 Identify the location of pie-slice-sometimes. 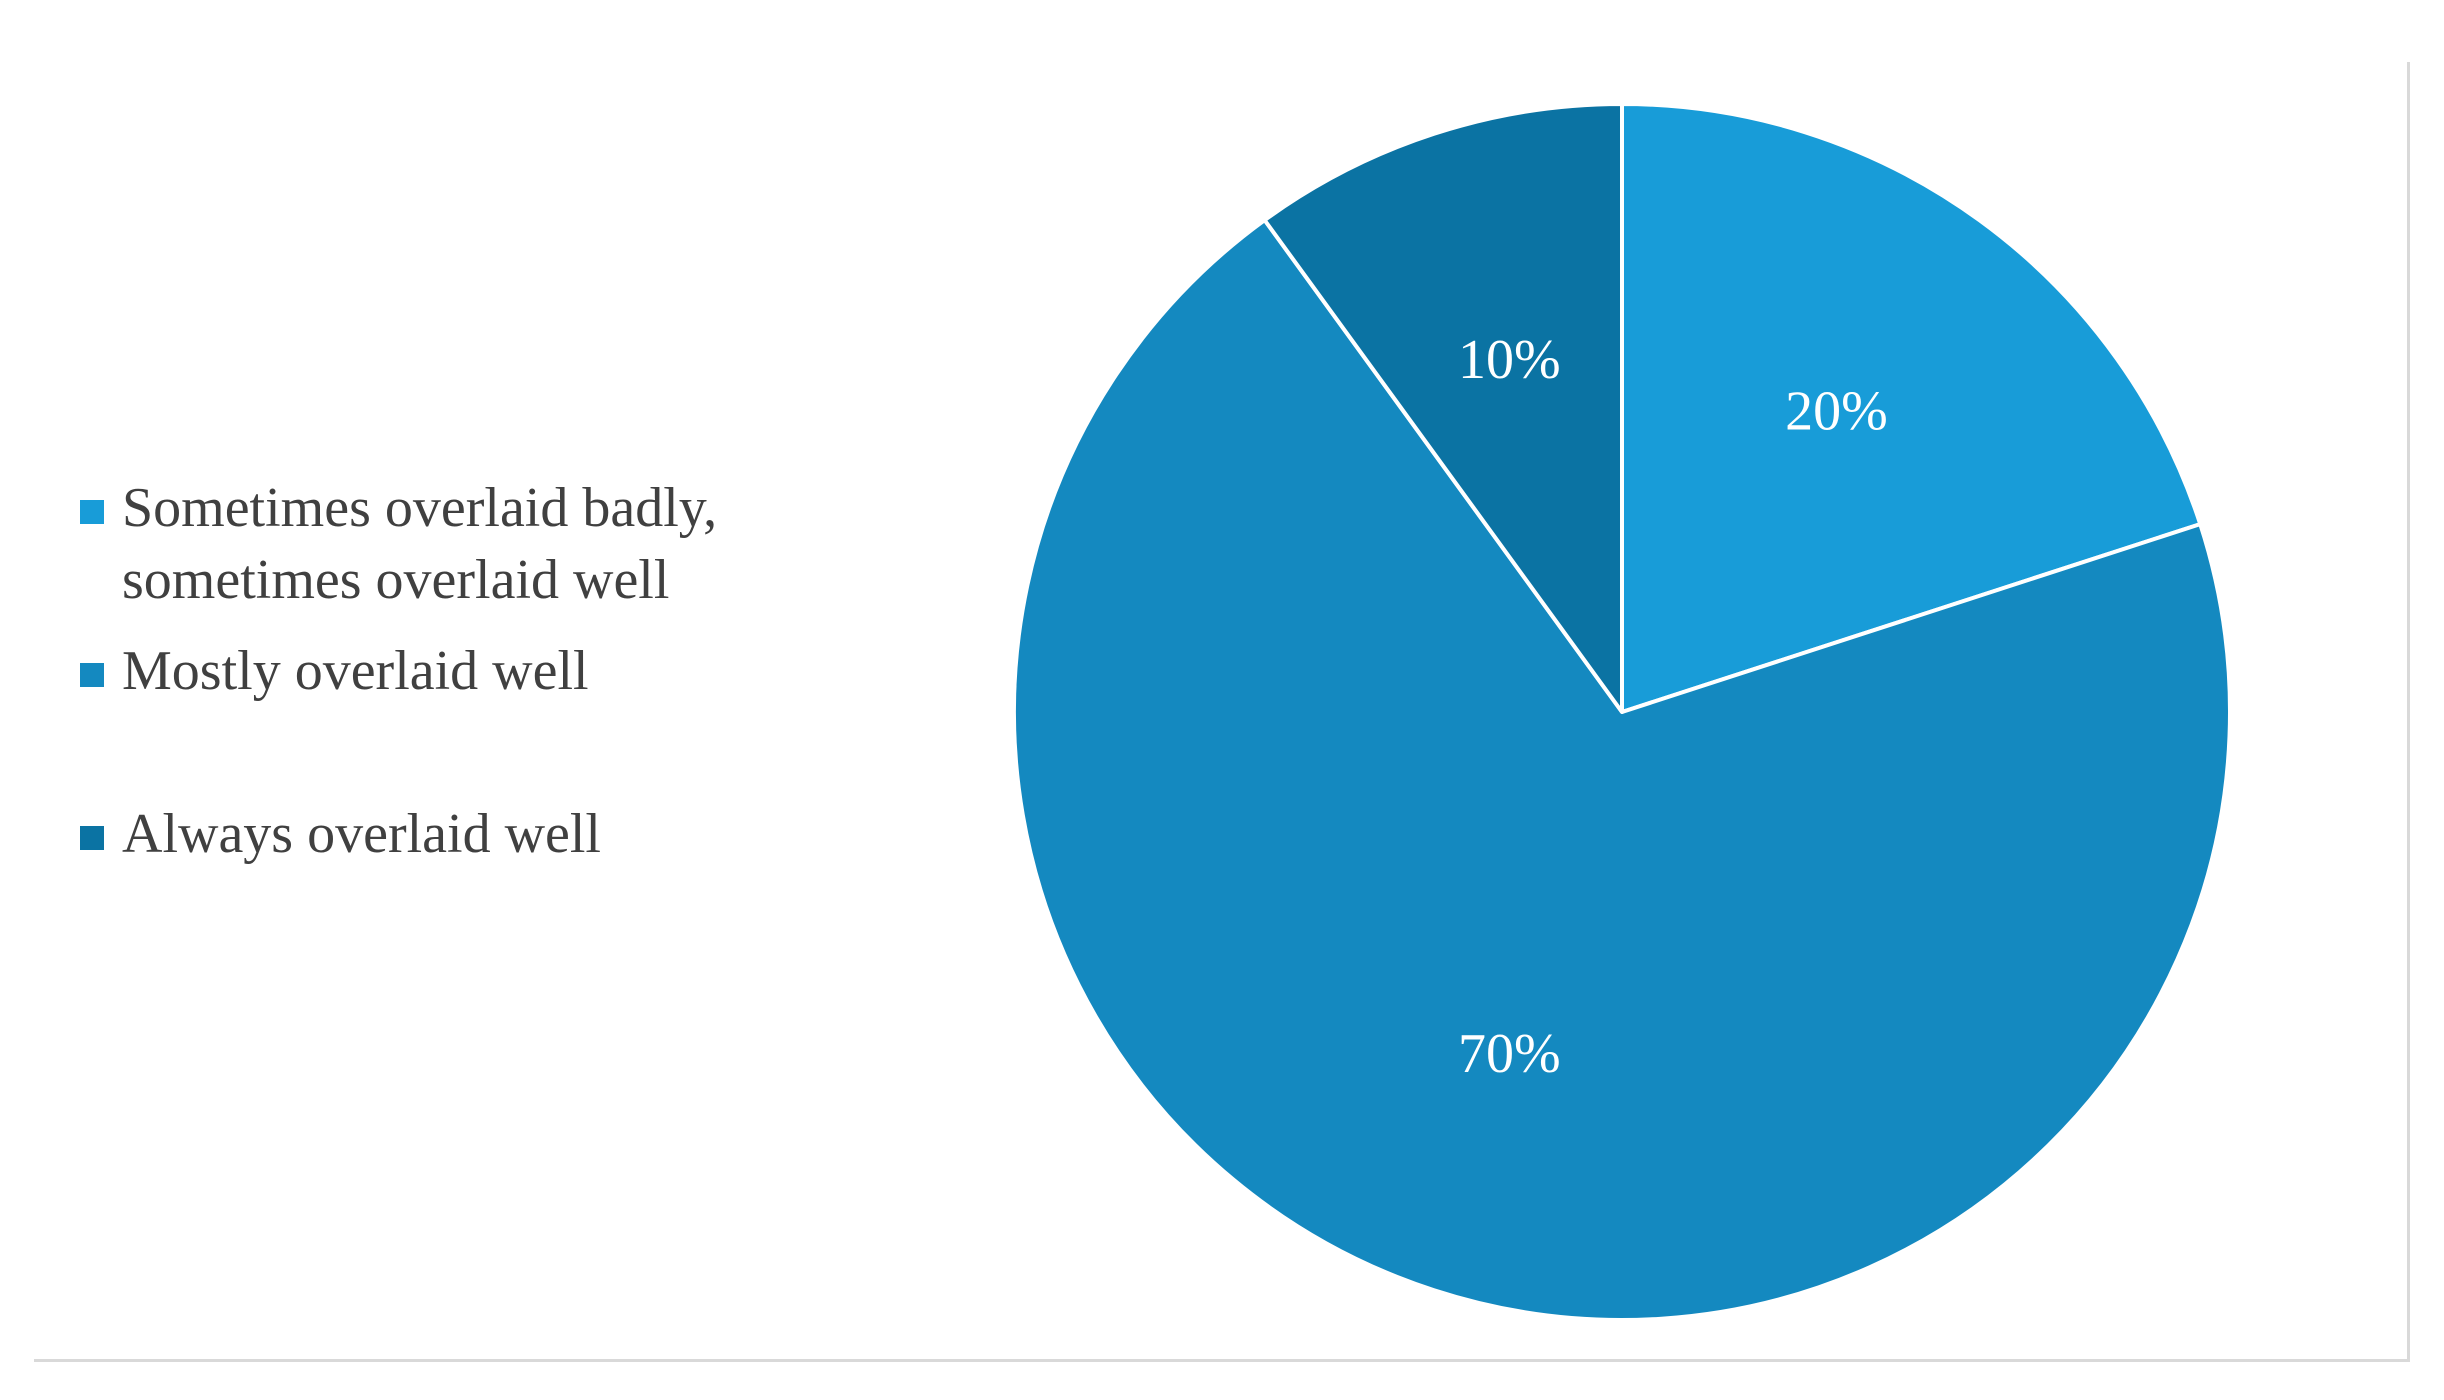
(1911, 408).